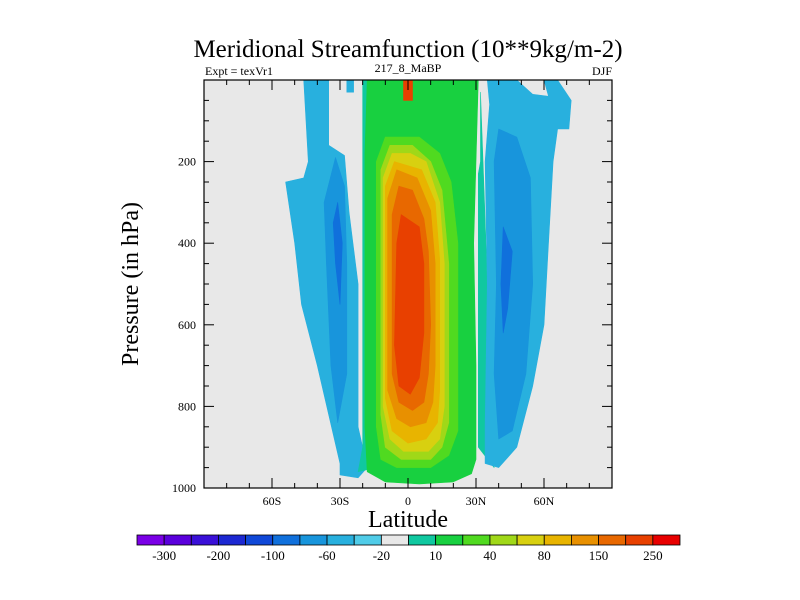 The width and height of the screenshot is (800, 600). I want to click on colorbar-label: -200, so click(218, 555).